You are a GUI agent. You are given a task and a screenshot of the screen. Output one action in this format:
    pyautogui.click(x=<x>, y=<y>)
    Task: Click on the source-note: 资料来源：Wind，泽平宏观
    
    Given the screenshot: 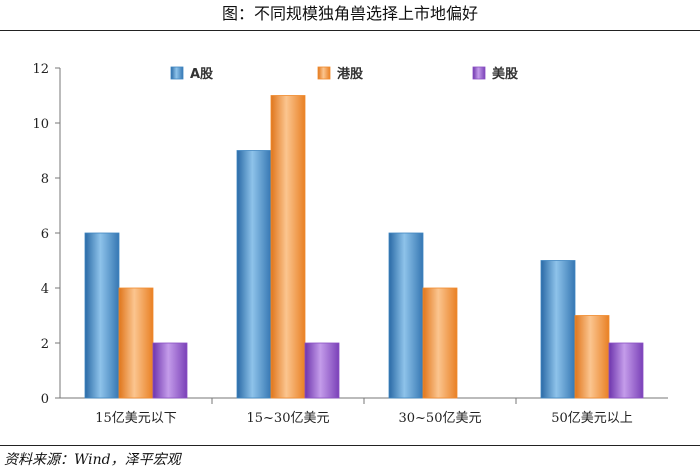 What is the action you would take?
    pyautogui.click(x=92, y=460)
    